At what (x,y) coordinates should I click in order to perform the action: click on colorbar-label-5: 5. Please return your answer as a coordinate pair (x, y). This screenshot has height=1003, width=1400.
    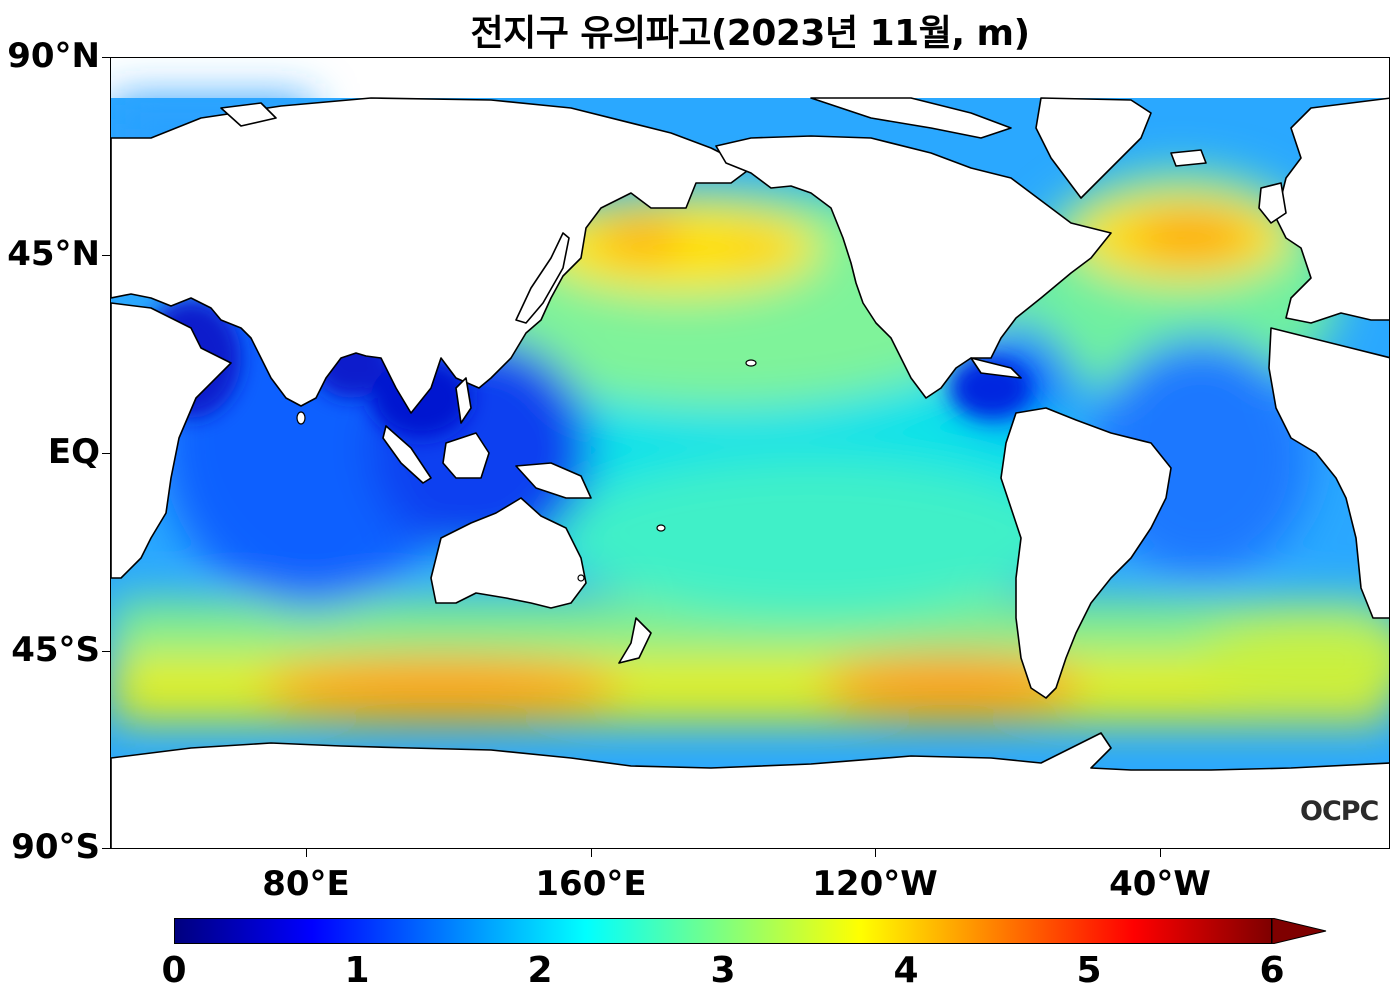
    Looking at the image, I should click on (1089, 970).